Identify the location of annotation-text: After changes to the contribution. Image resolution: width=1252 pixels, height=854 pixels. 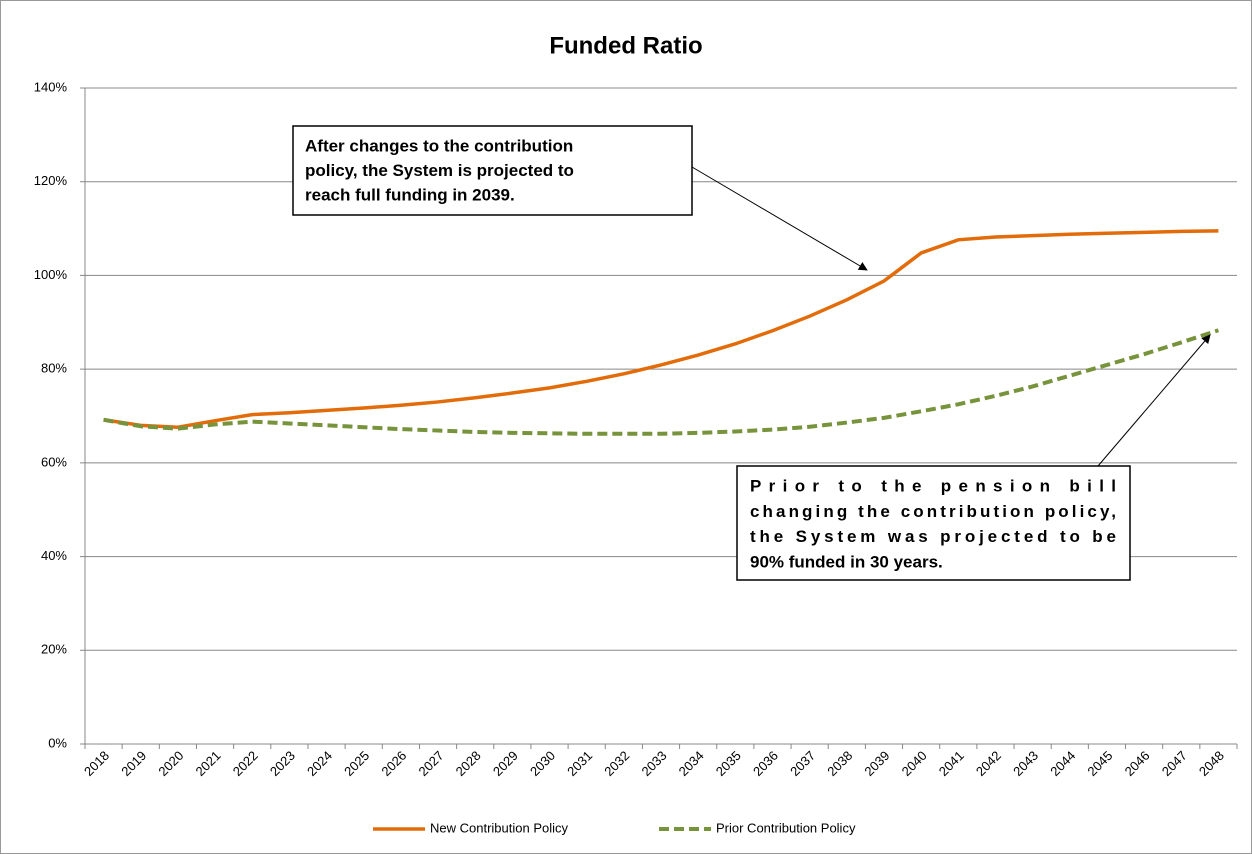
(439, 145).